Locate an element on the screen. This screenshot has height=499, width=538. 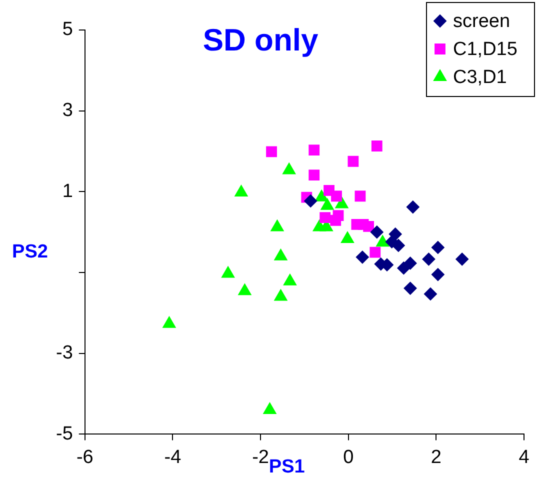
x-axis-title: PS1 is located at coordinates (287, 467).